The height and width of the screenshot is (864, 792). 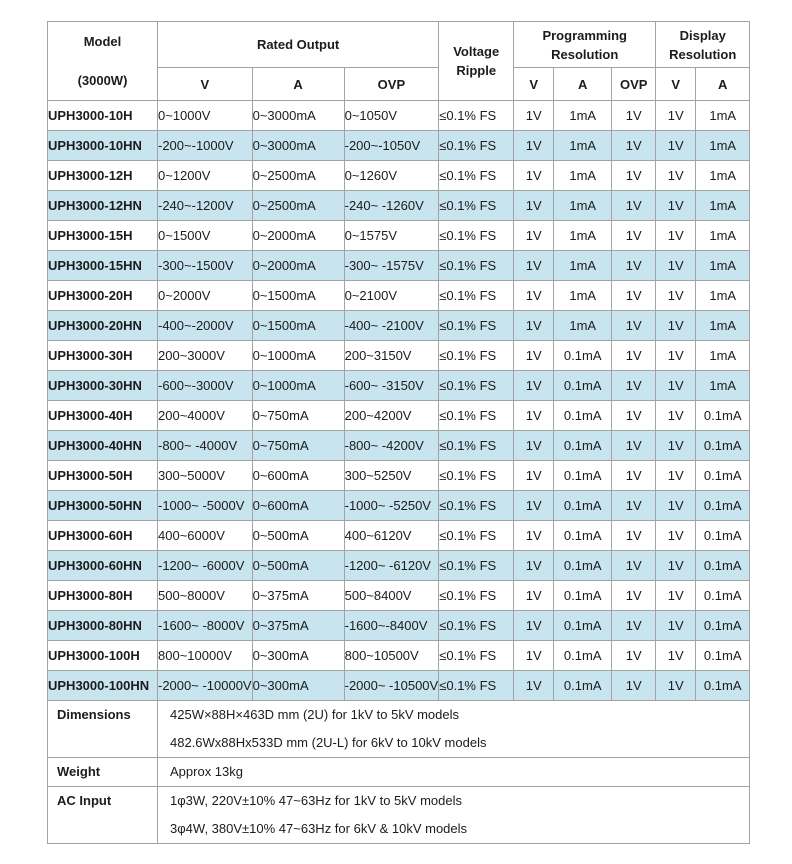 I want to click on cell-ovp: -1200~ -6120V, so click(x=391, y=565).